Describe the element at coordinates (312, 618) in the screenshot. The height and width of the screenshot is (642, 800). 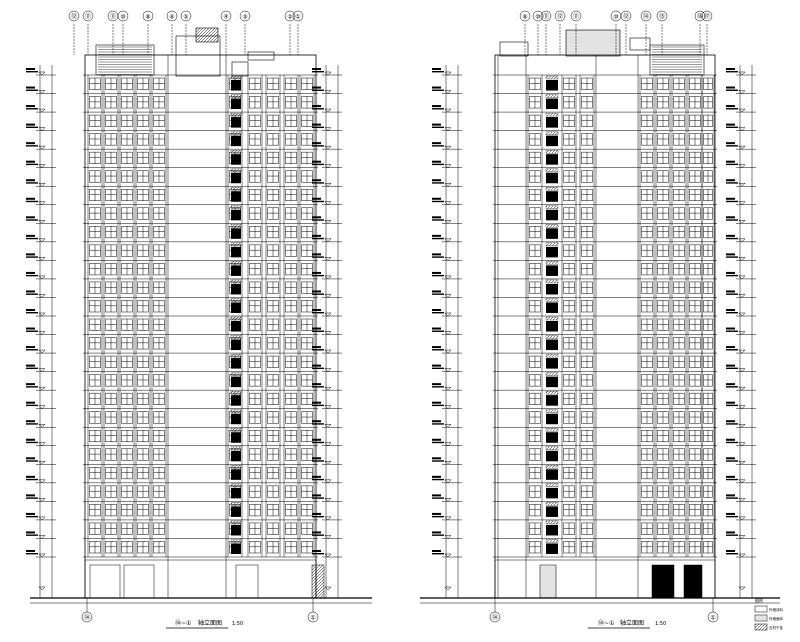
I see `axis-label: ①` at that location.